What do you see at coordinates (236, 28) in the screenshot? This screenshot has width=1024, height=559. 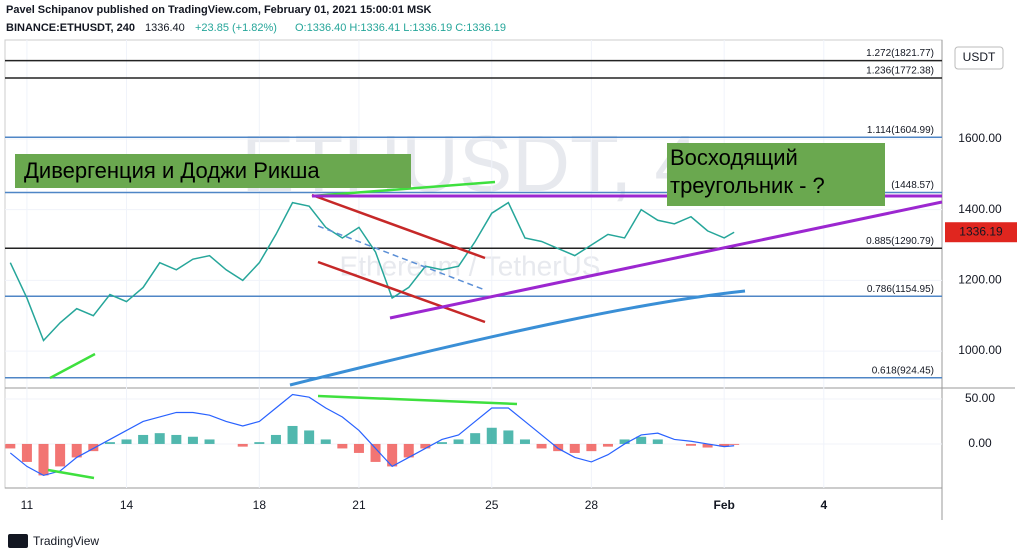 I see `change: +23.85 (+1.82%)` at bounding box center [236, 28].